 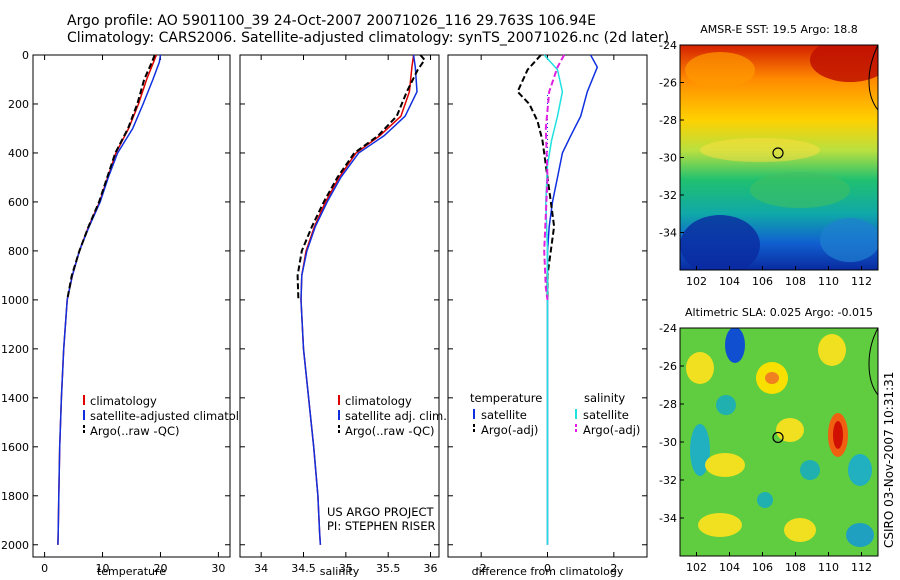 I want to click on project-line1: US ARGO PROJECT, so click(x=381, y=512).